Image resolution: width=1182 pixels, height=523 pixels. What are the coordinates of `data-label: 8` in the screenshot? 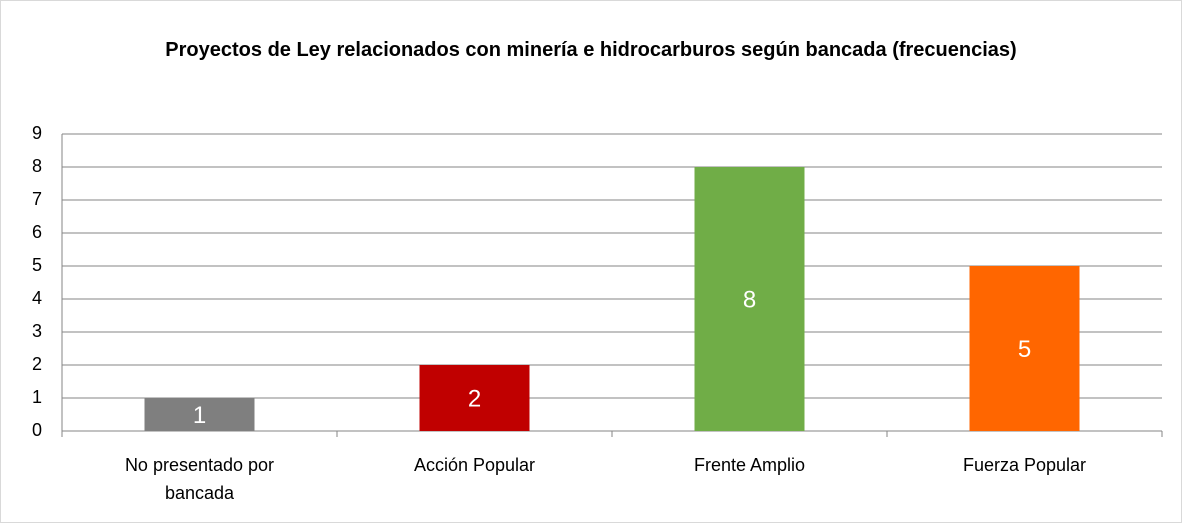 It's located at (749, 299).